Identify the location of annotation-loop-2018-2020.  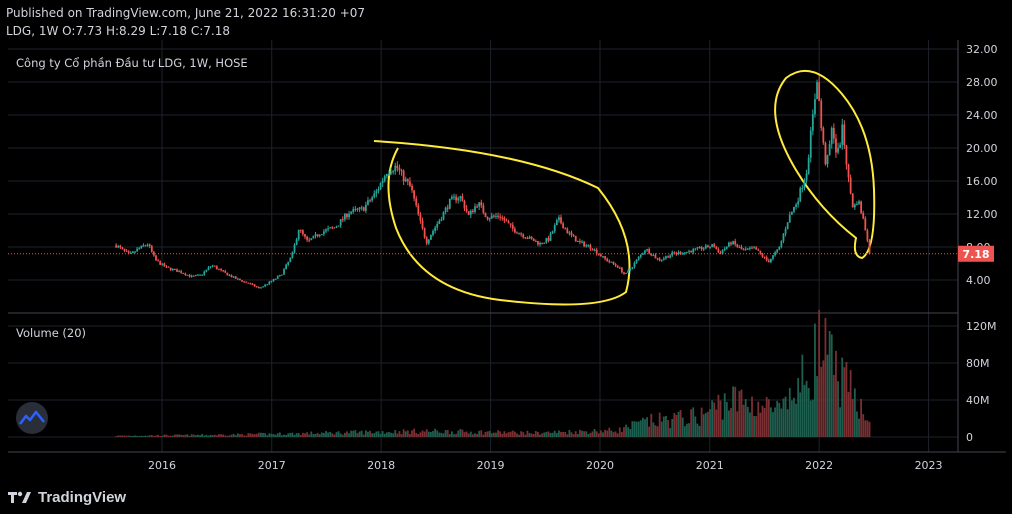
(502, 223).